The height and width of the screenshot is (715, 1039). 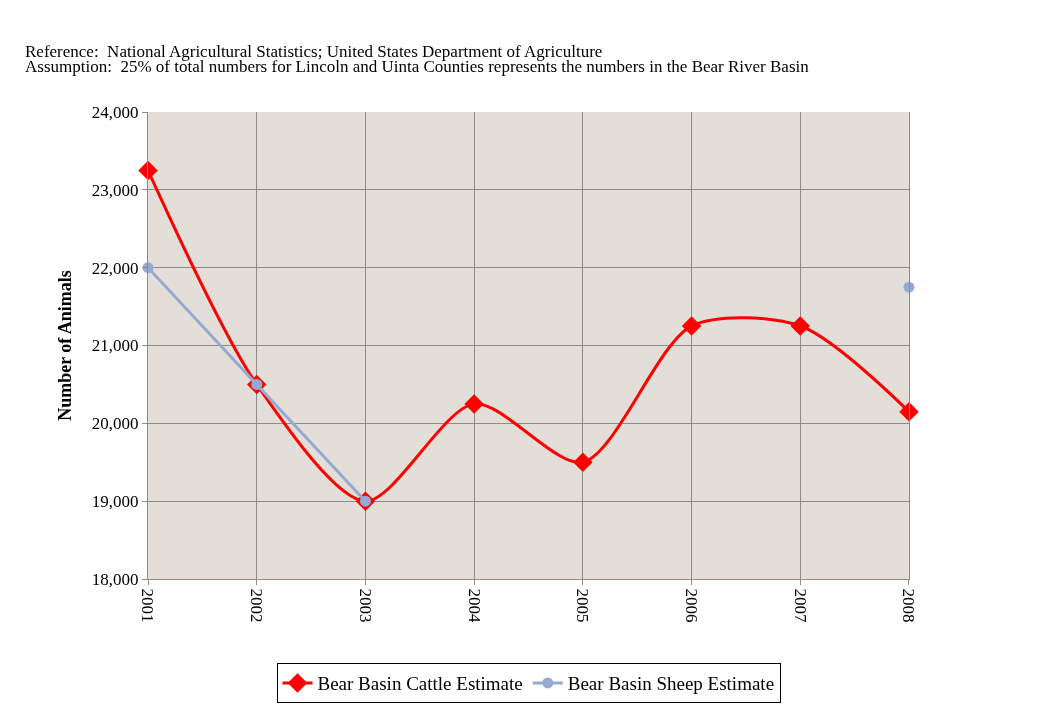 I want to click on x-tick-label: 2002, so click(x=257, y=605).